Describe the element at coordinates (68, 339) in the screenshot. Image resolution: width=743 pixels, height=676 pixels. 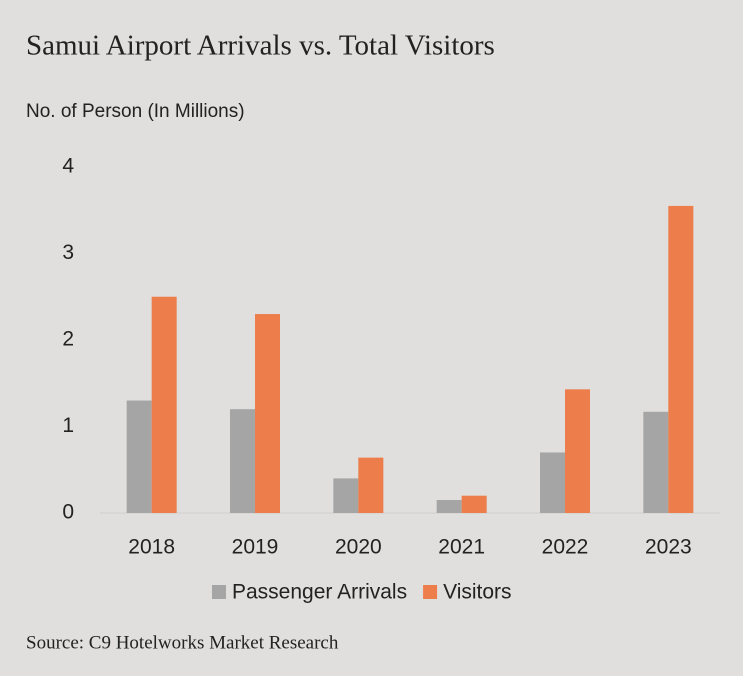
I see `y-tick-label: 2` at that location.